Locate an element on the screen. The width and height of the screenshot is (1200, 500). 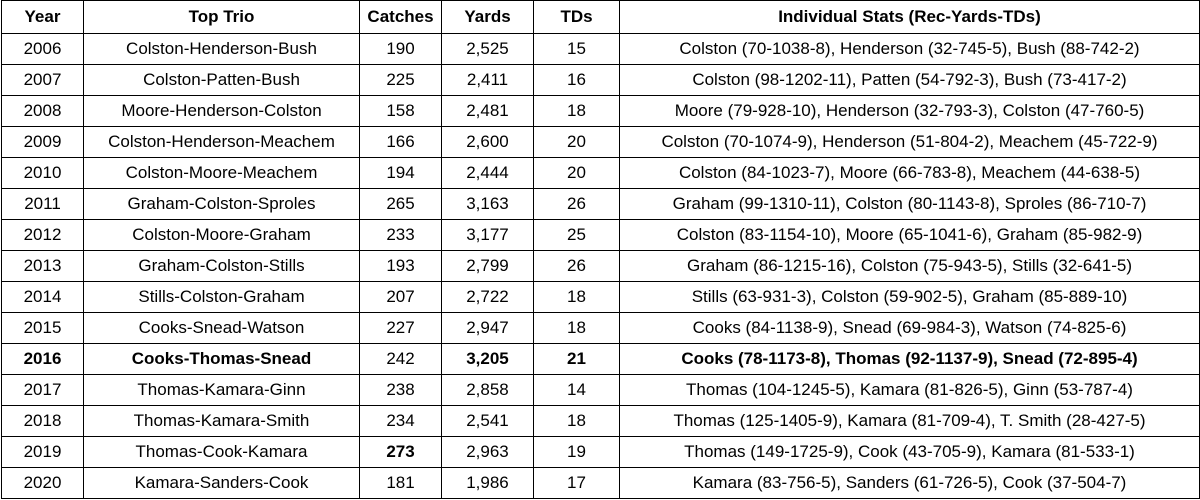
table-cell: 2,481 is located at coordinates (487, 111).